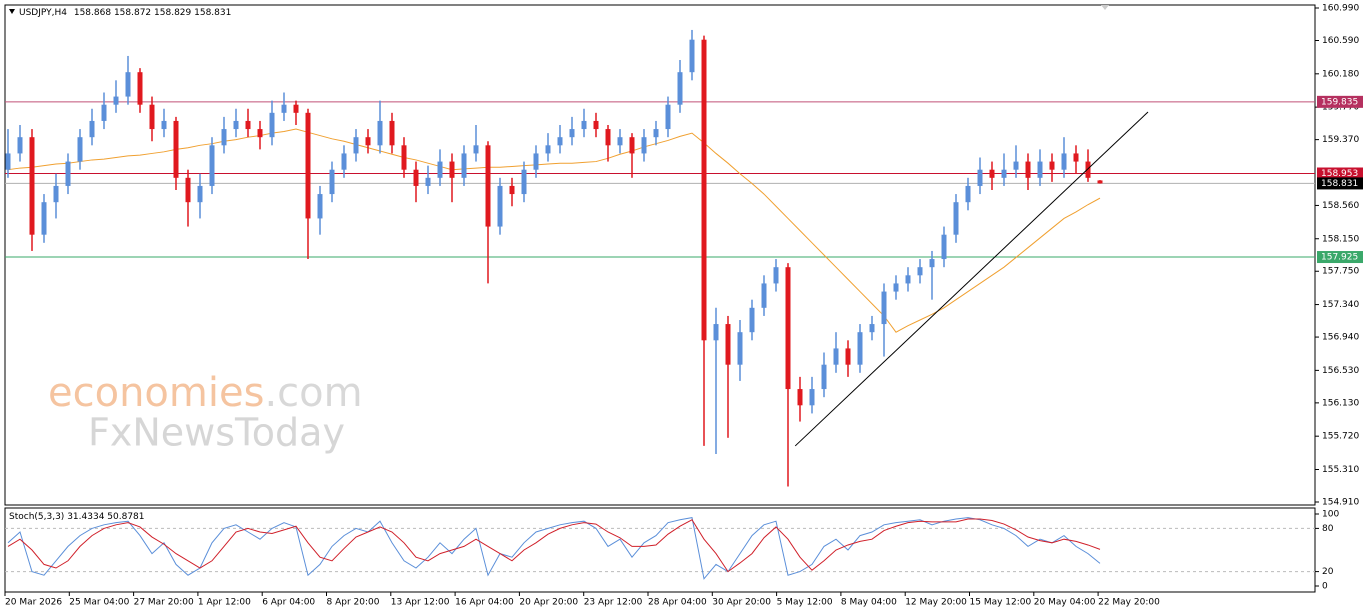 This screenshot has width=1366, height=615. I want to click on x-tick-label: 25 Mar 04:00, so click(99, 603).